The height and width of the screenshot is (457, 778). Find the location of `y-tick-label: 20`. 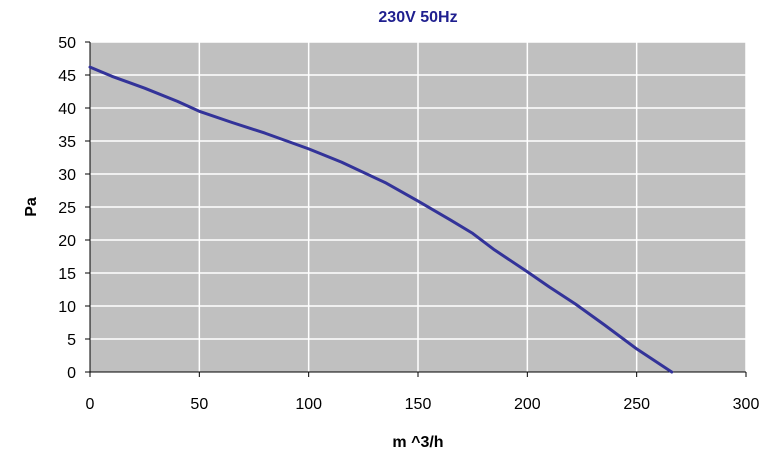

y-tick-label: 20 is located at coordinates (67, 241).